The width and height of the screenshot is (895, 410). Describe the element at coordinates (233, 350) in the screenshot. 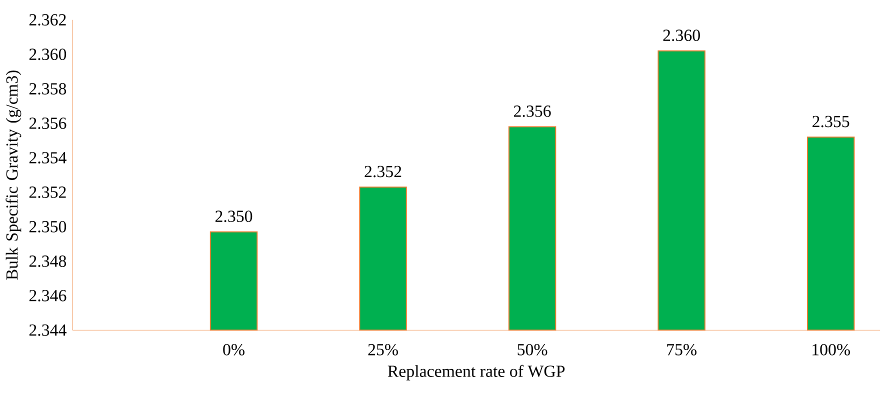

I see `x-tick-label: 0%` at that location.